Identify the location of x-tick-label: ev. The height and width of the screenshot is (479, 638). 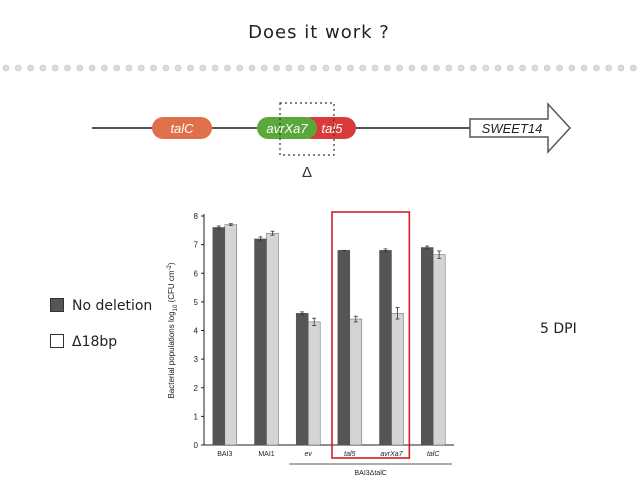
(308, 454).